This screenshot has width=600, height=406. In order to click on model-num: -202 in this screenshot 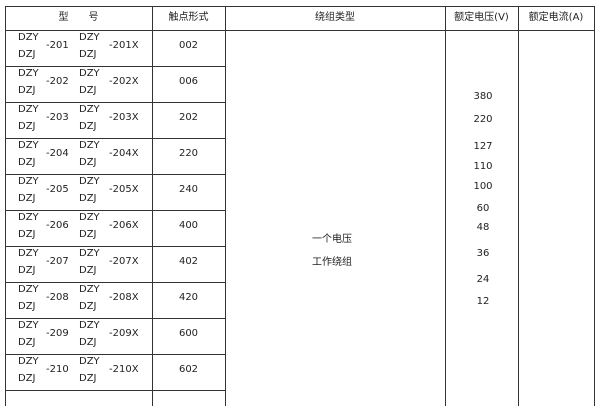, I will do `click(57, 81)`.